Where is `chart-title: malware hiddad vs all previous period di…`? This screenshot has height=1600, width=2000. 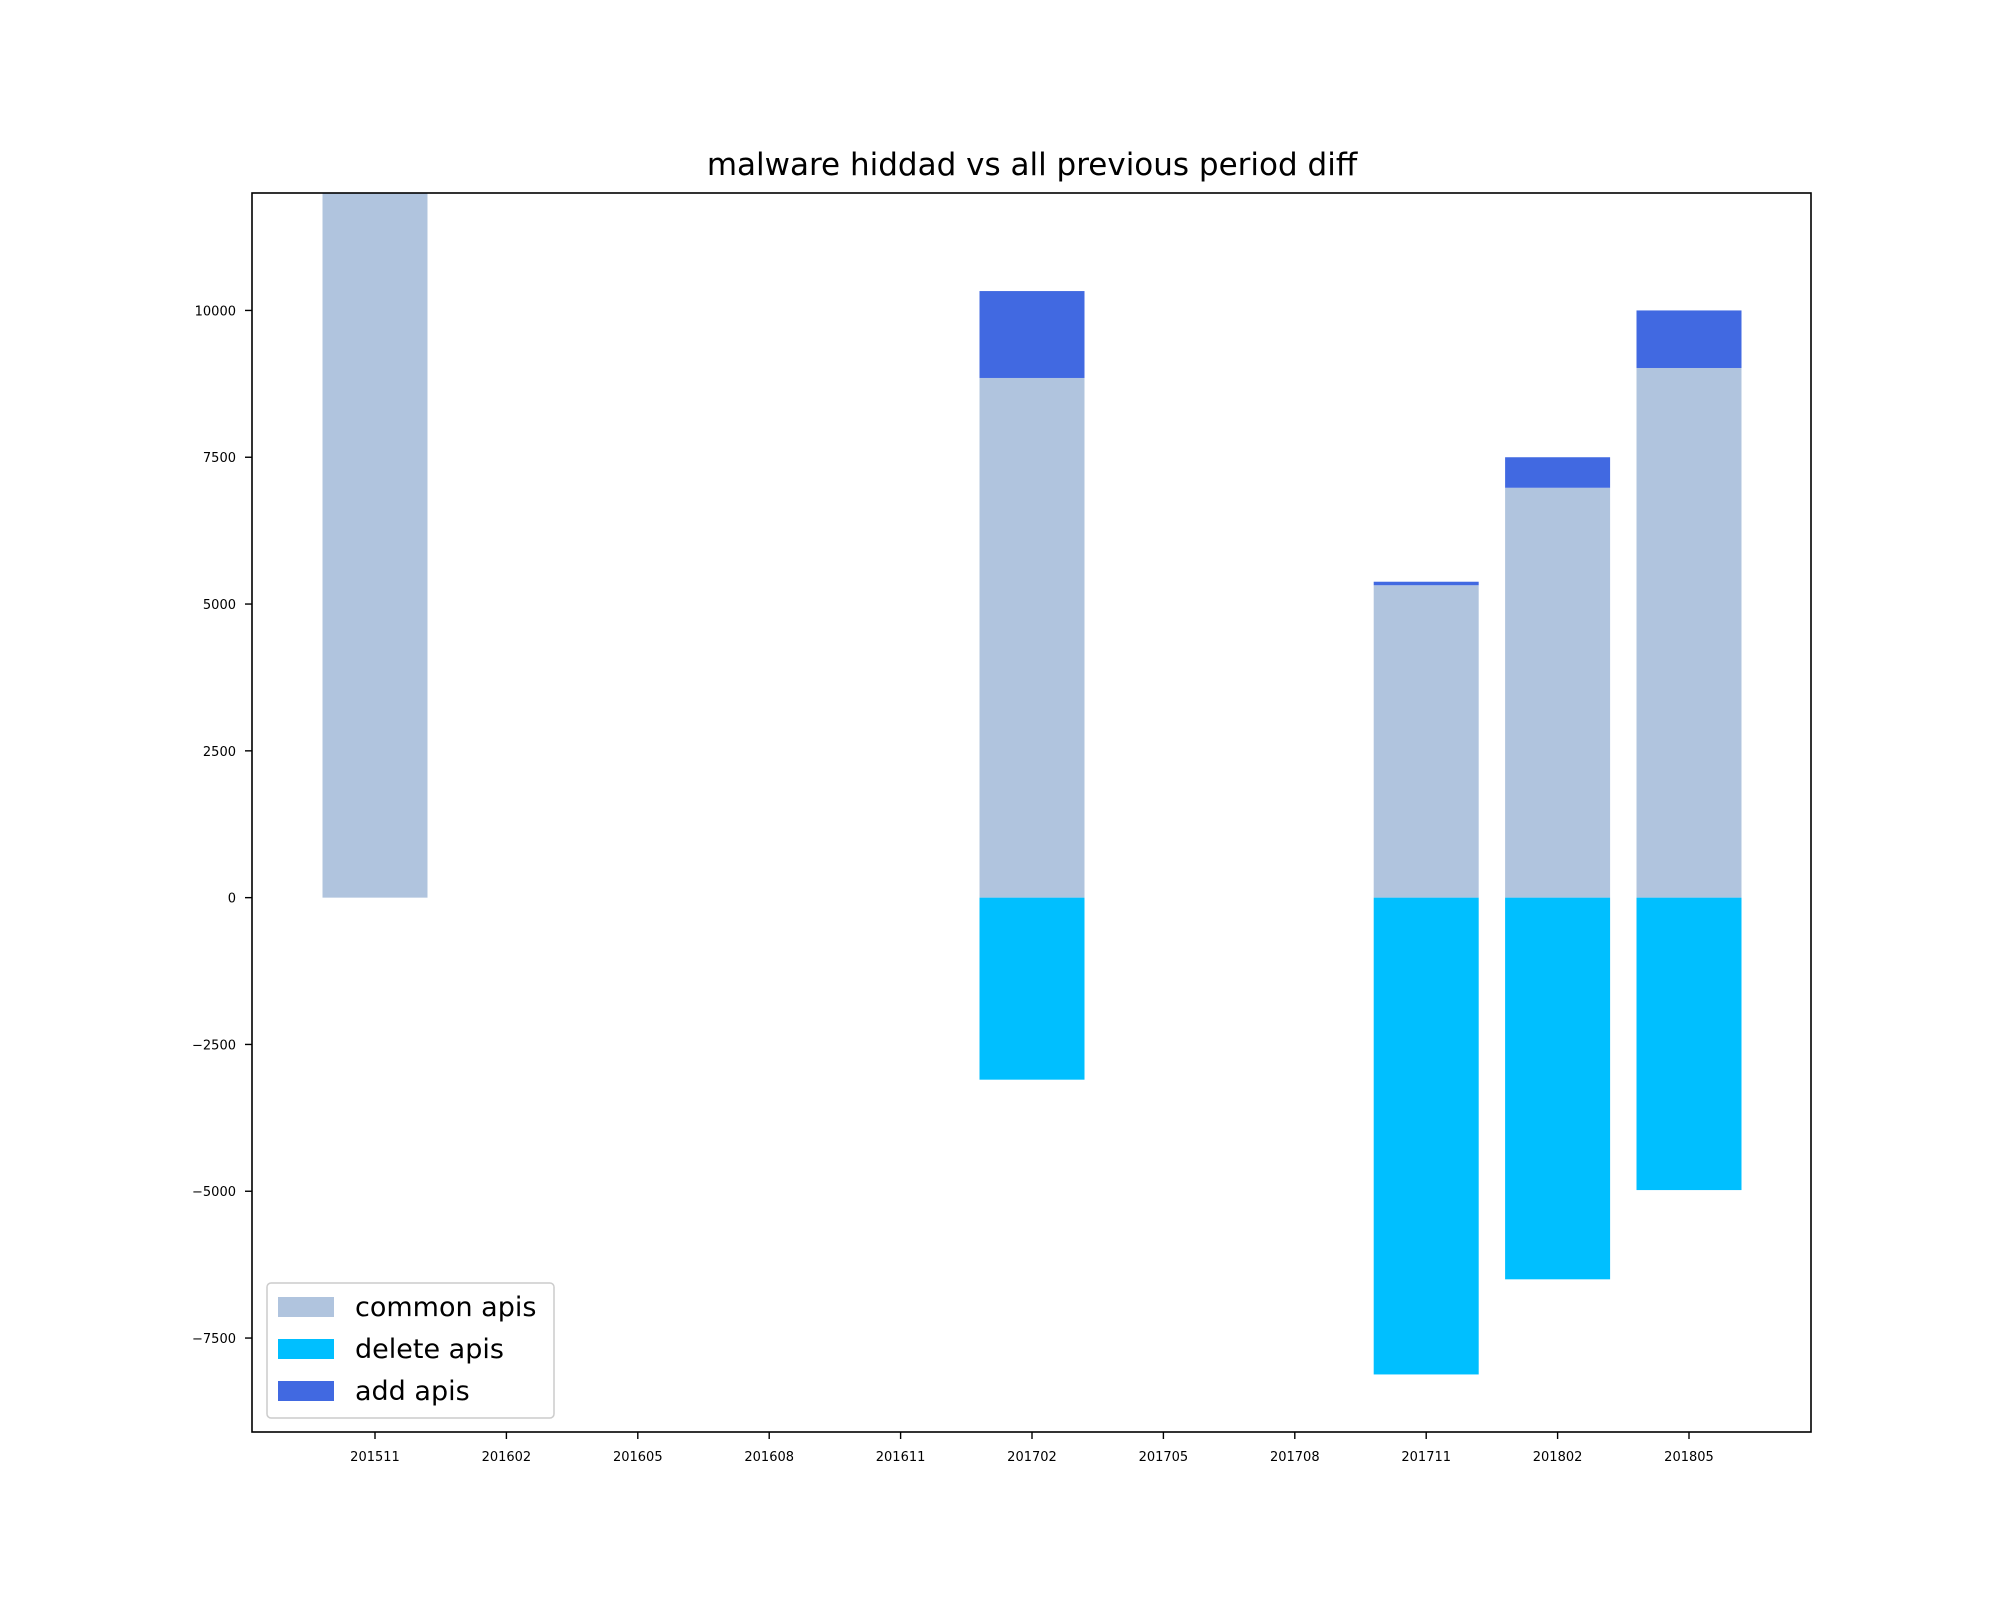 chart-title: malware hiddad vs all previous period di… is located at coordinates (1032, 165).